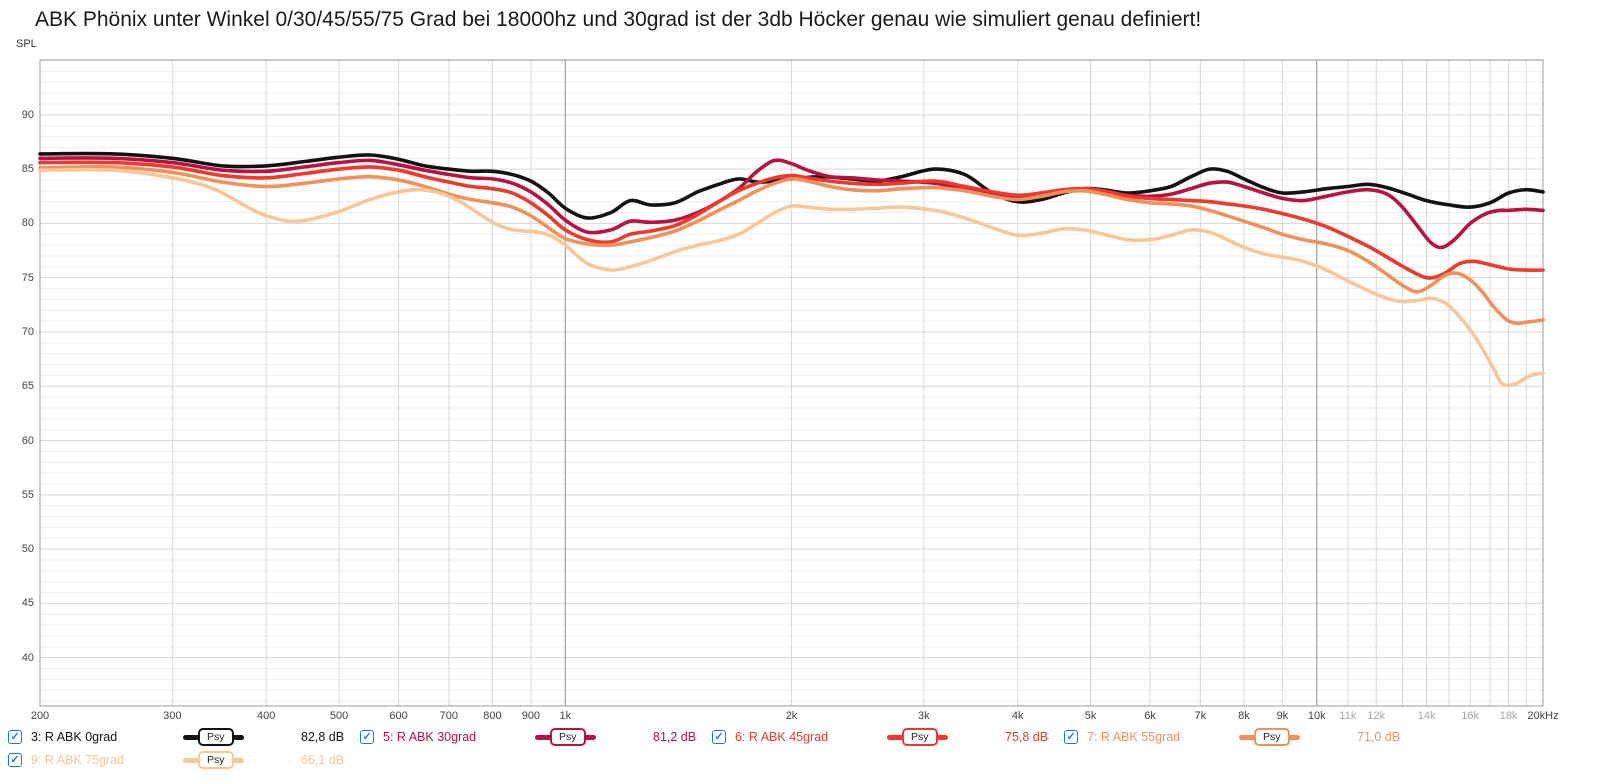 The width and height of the screenshot is (1600, 784). What do you see at coordinates (1470, 716) in the screenshot?
I see `x-tick-label: 16k` at bounding box center [1470, 716].